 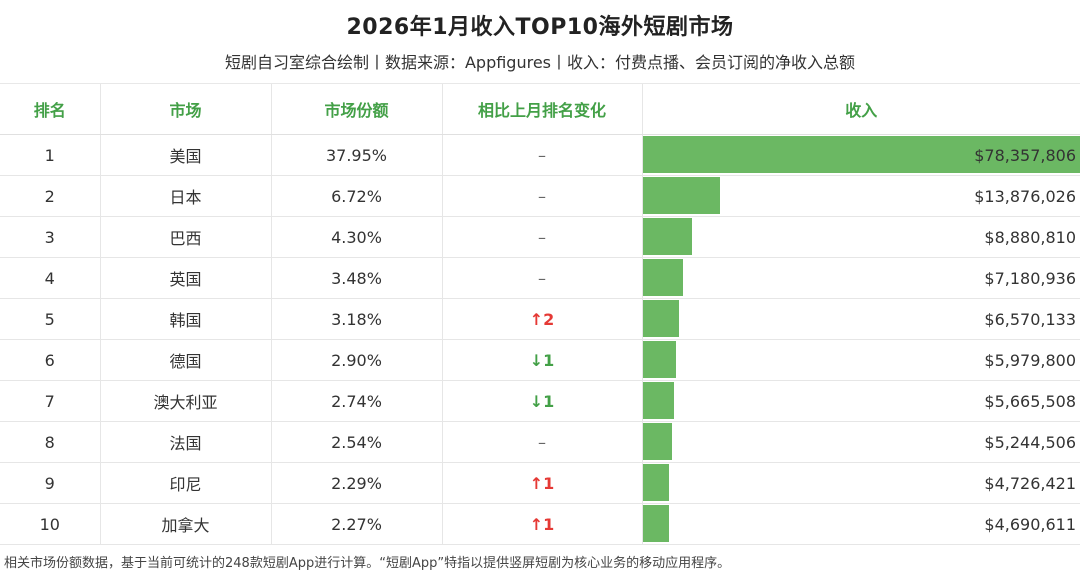 I want to click on col-header-rank: 排名, so click(x=50, y=109).